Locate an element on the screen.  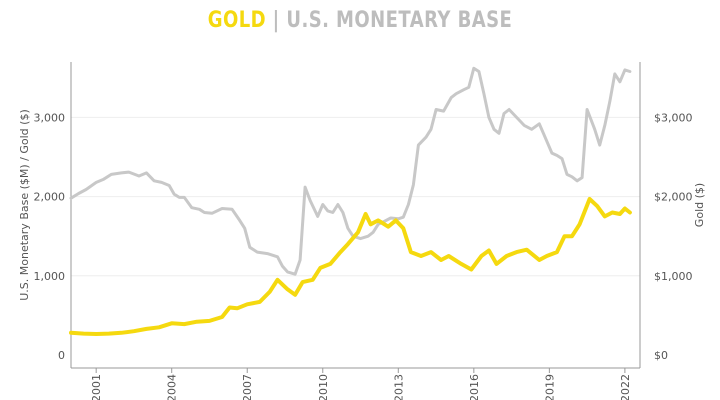
x-tick-label: 2004 is located at coordinates (172, 387).